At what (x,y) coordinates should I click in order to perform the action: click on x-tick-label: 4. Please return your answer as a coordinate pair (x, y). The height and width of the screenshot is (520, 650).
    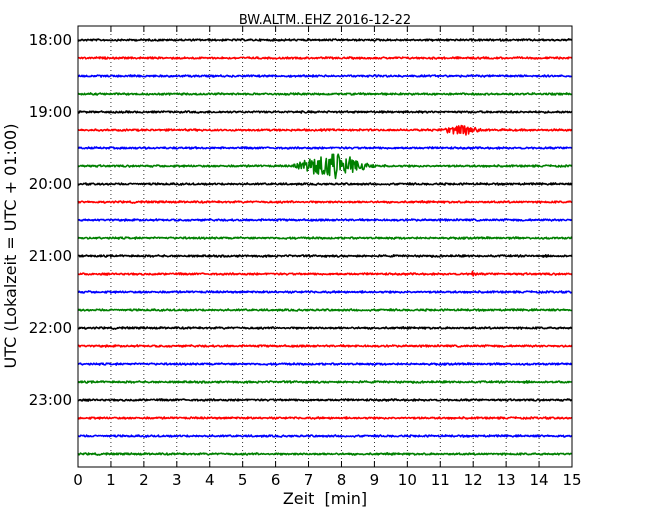
    Looking at the image, I should click on (210, 480).